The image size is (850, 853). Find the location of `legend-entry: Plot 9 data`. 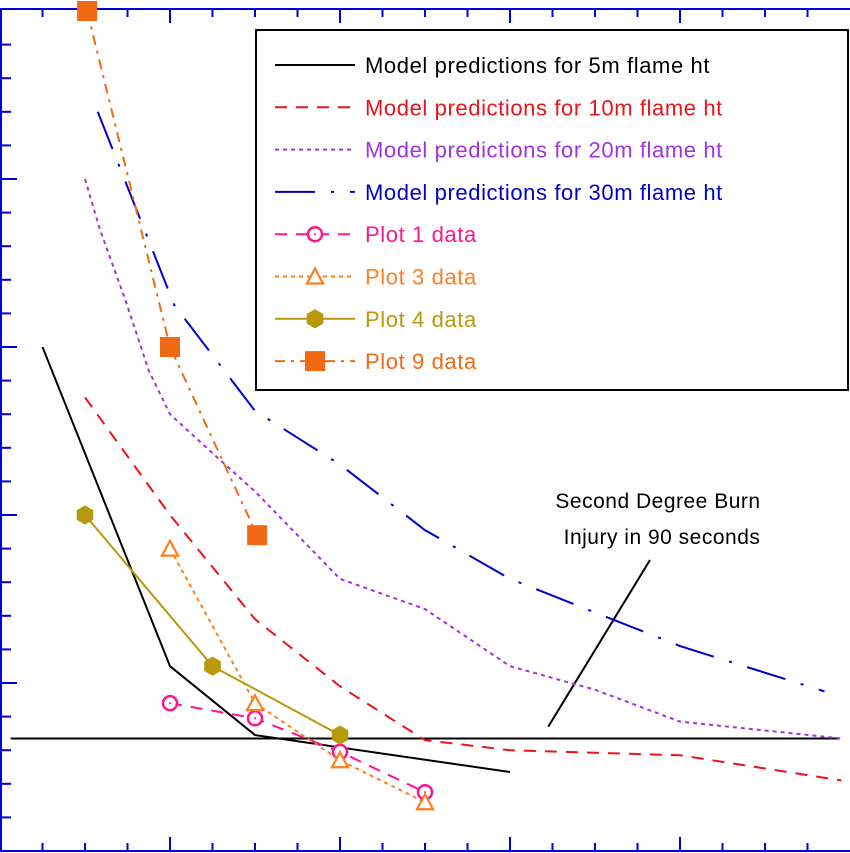

legend-entry: Plot 9 data is located at coordinates (376, 361).